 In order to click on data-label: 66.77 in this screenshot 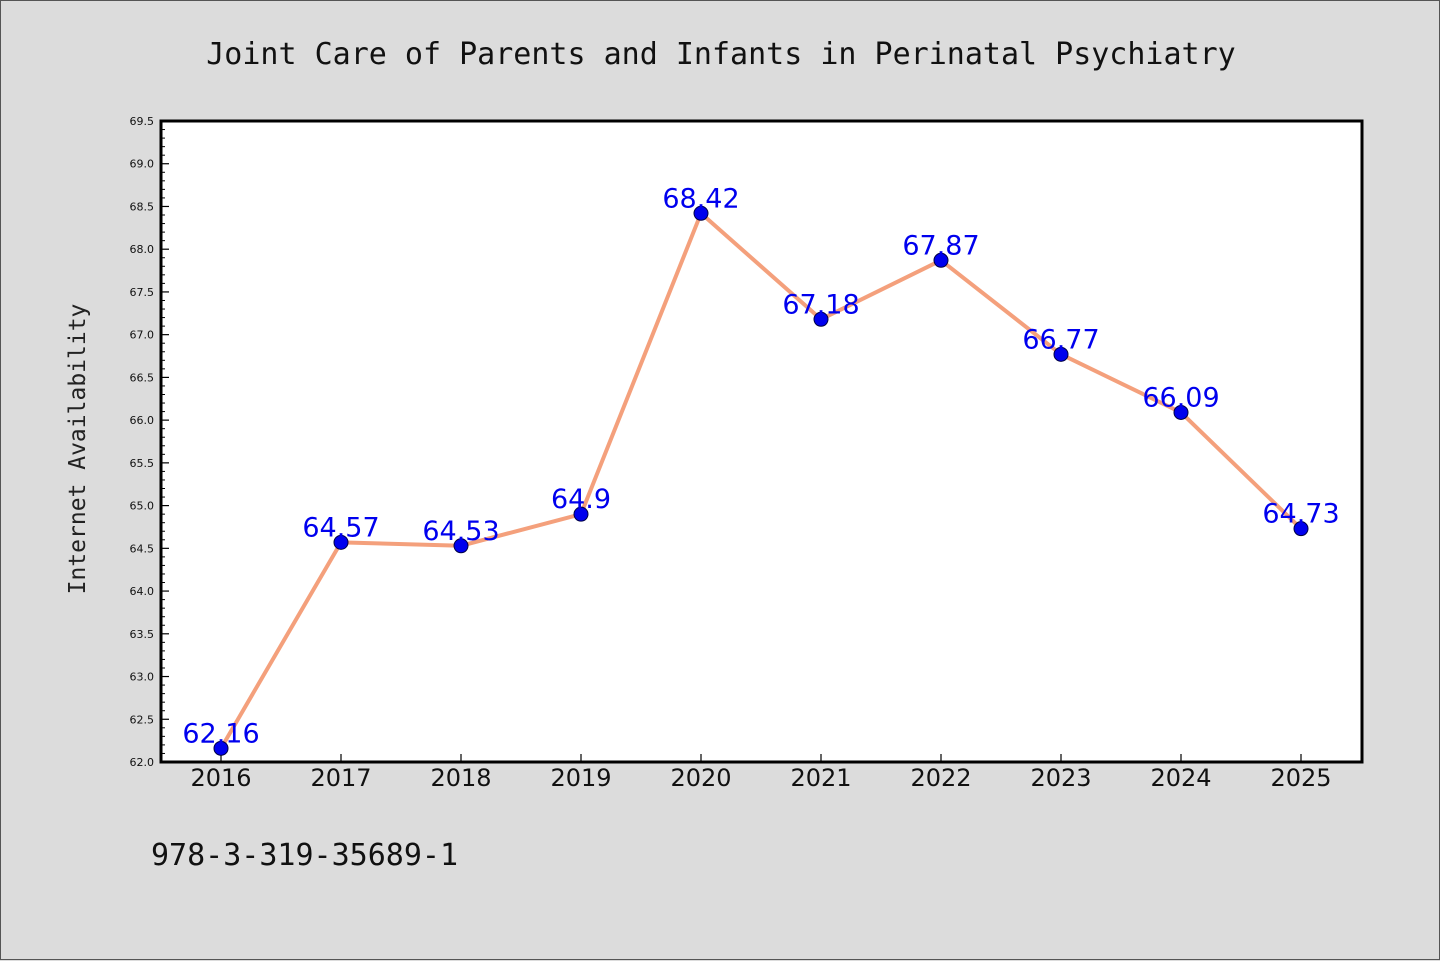, I will do `click(1060, 339)`.